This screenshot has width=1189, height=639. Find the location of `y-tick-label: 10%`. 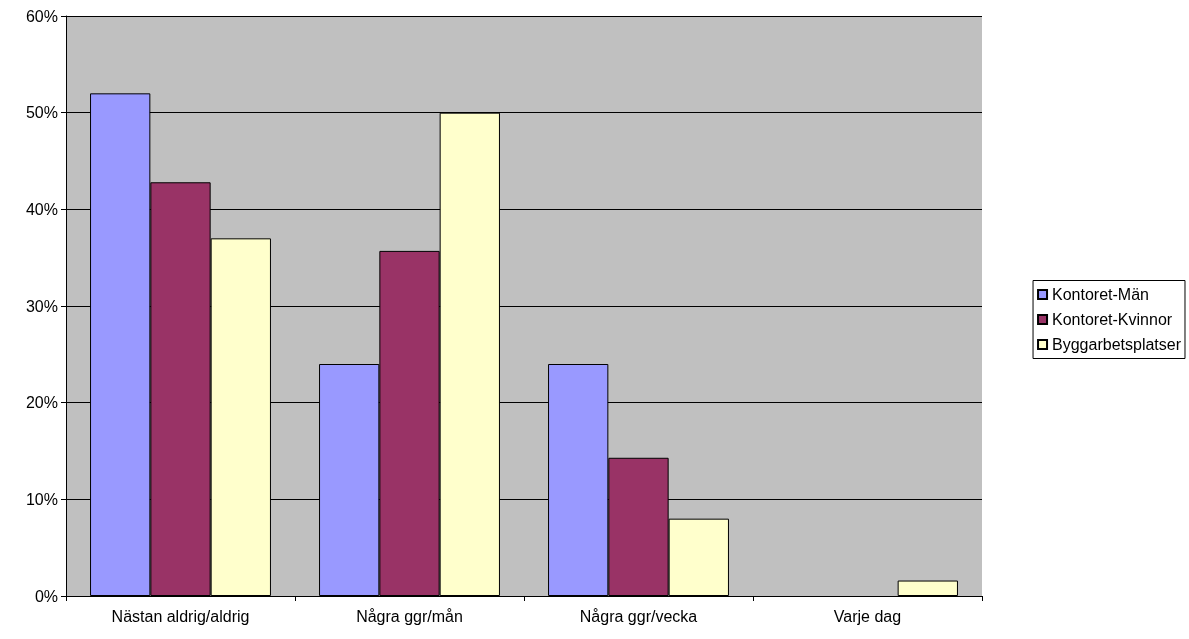

y-tick-label: 10% is located at coordinates (41, 499).